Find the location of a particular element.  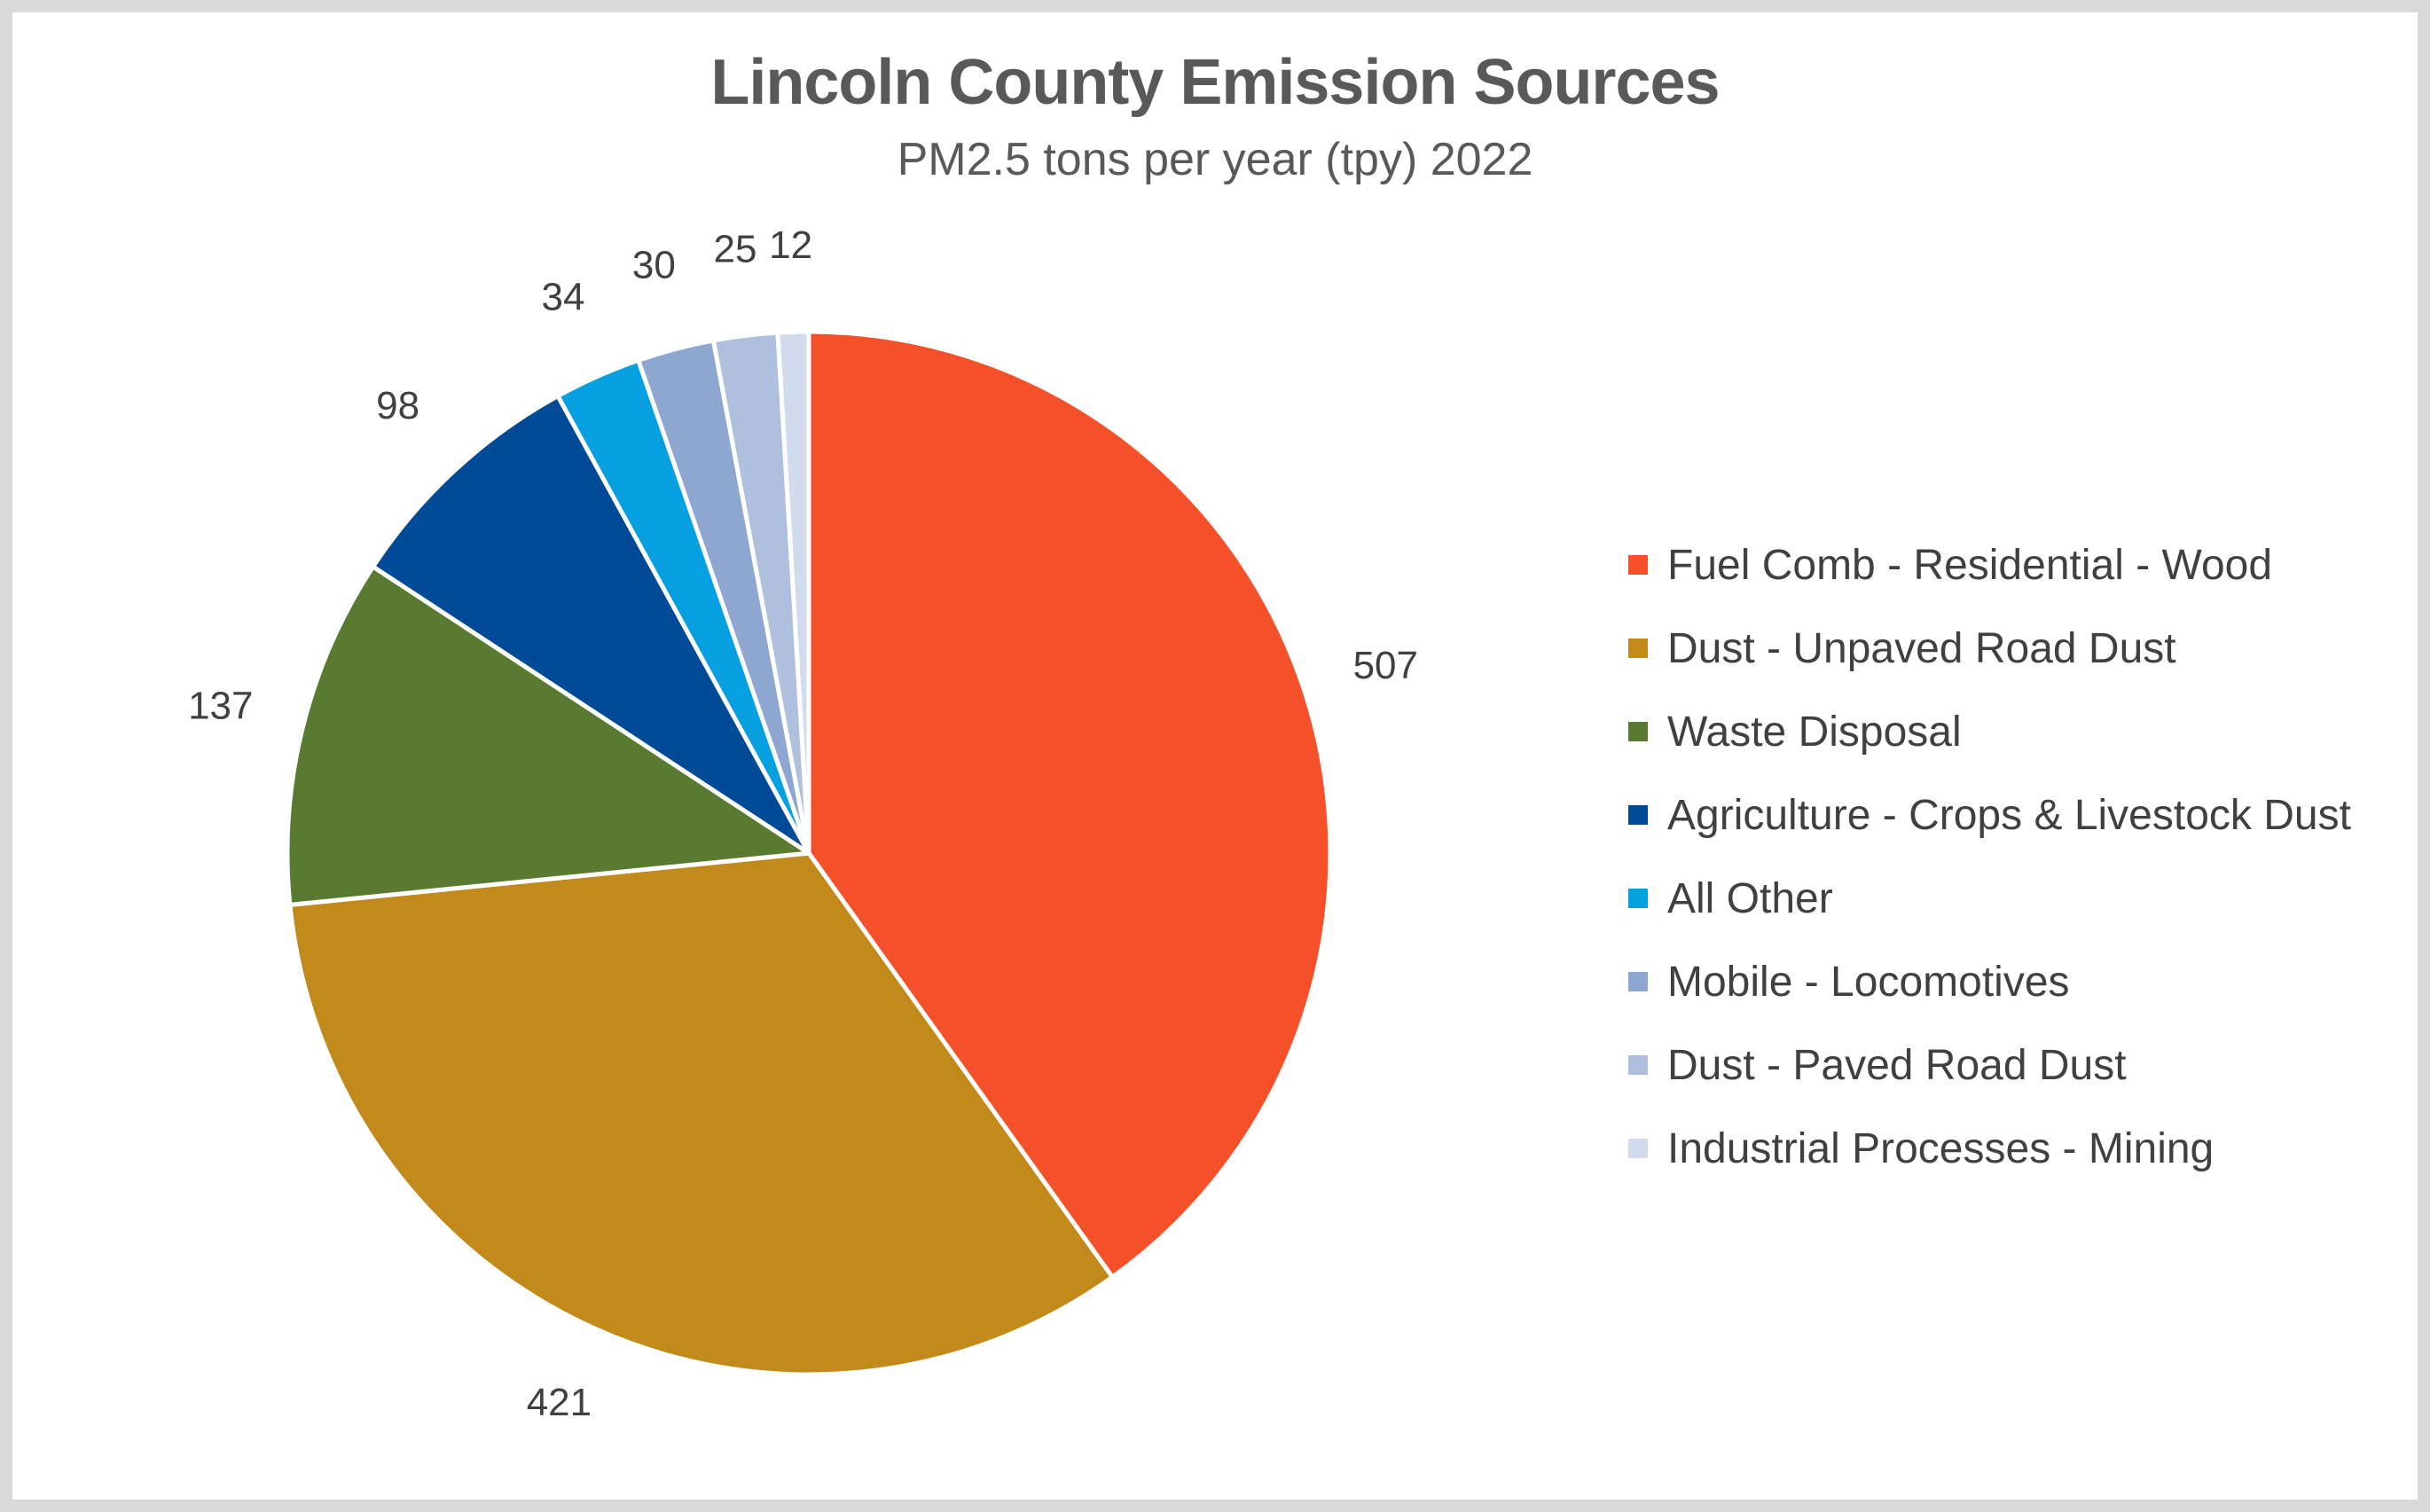

legend-label: Fuel Comb - Residential - Wood is located at coordinates (1970, 565).